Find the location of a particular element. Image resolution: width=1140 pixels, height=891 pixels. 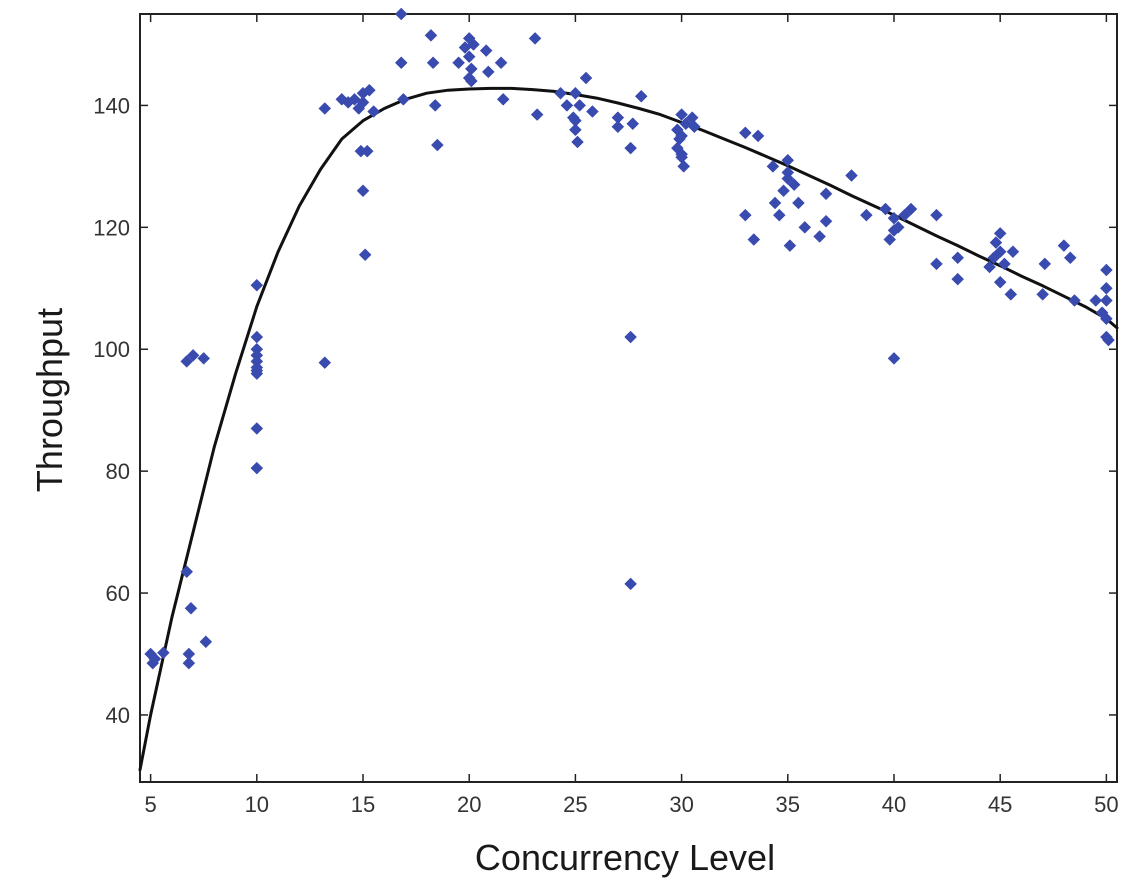

x-tick-label: 45 is located at coordinates (1000, 804).